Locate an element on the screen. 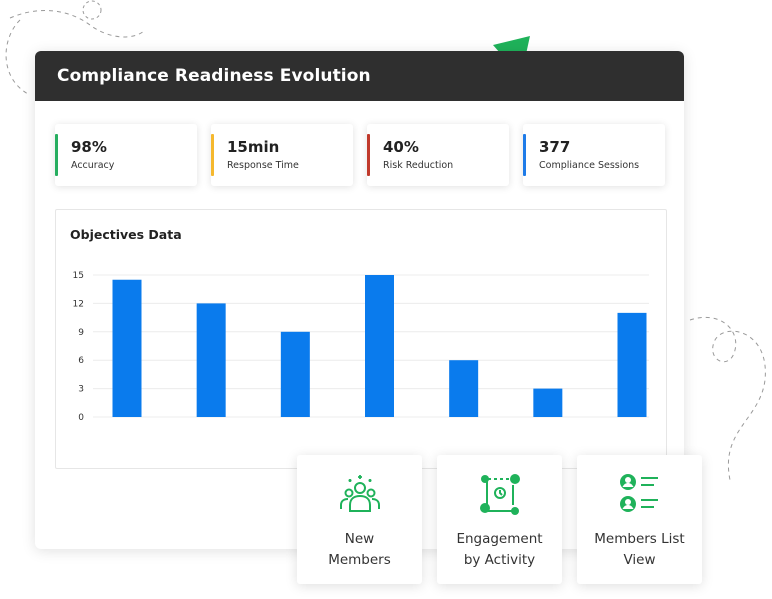 The image size is (772, 599). kpi-label: Response Time is located at coordinates (263, 165).